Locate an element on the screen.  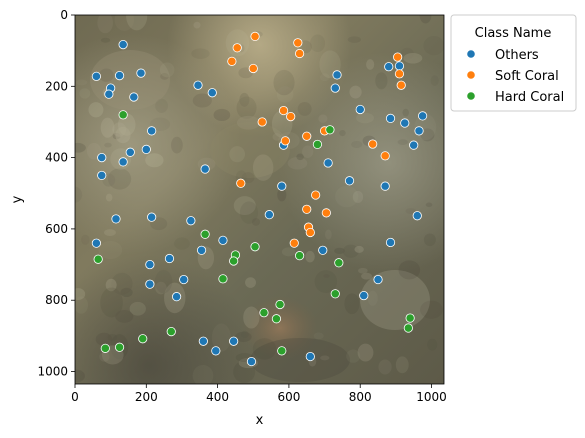
legend-title: Class Name is located at coordinates (513, 33).